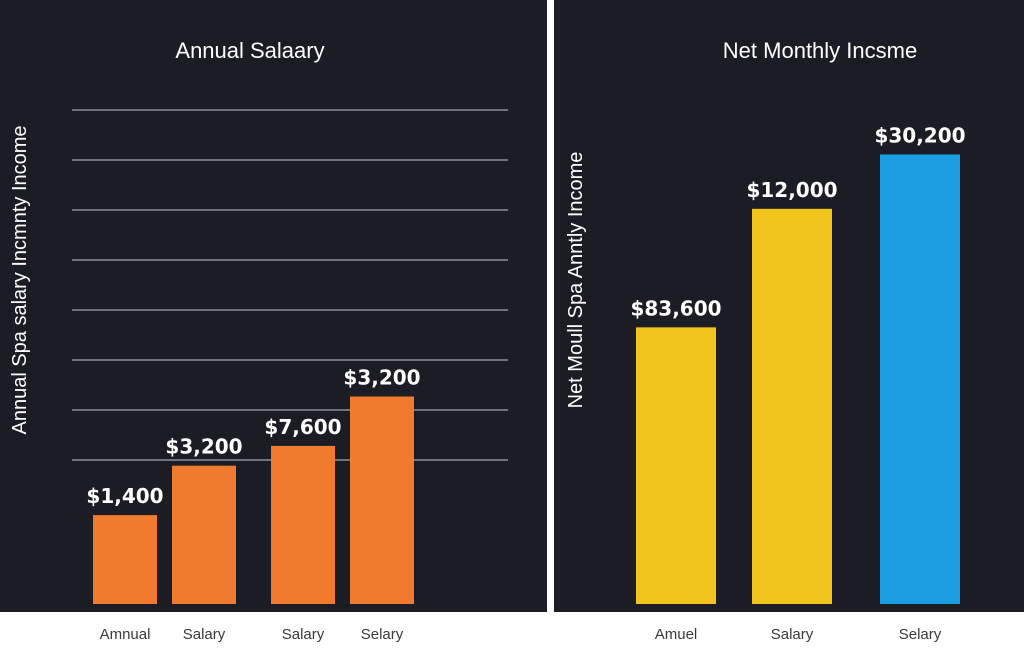 The height and width of the screenshot is (655, 1024). What do you see at coordinates (576, 280) in the screenshot?
I see `y-axis-label: Net Moull Spa Anntly Income` at bounding box center [576, 280].